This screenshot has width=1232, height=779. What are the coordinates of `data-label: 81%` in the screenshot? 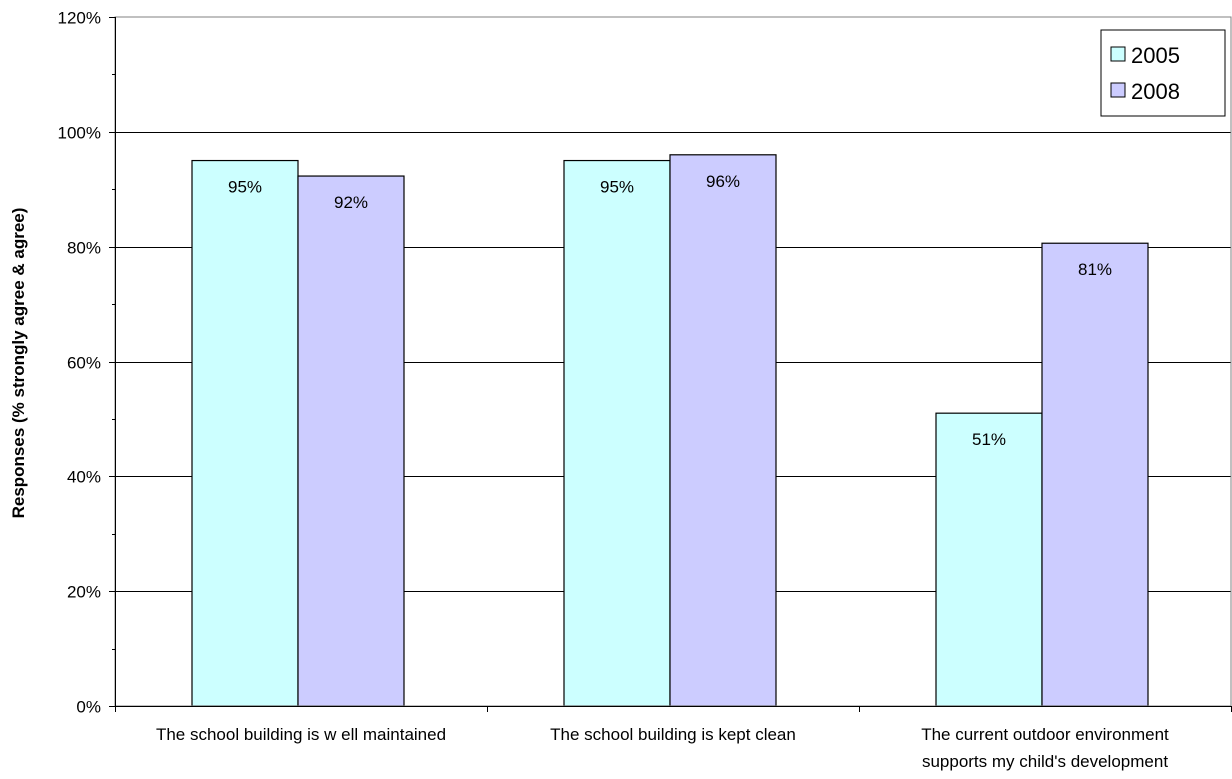 It's located at (1095, 269).